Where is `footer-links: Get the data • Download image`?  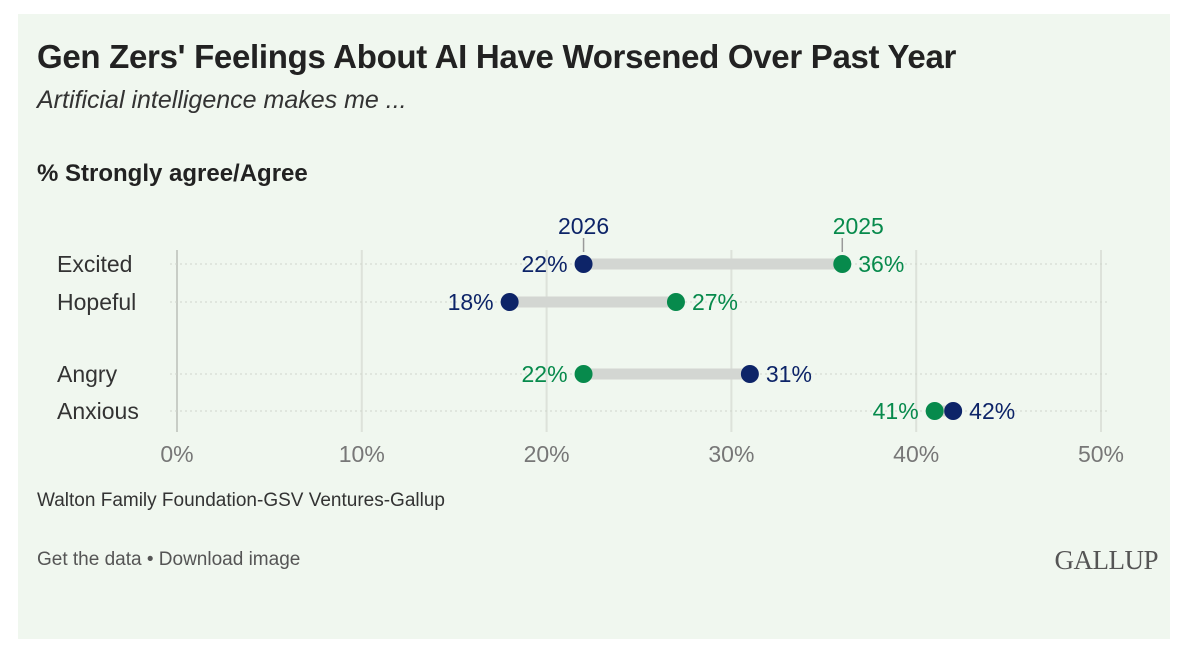
footer-links: Get the data • Download image is located at coordinates (168, 560).